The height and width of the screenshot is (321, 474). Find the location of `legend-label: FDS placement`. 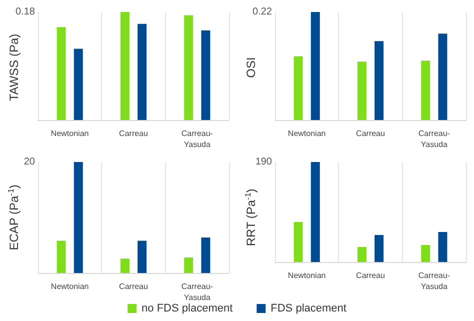

legend-label: FDS placement is located at coordinates (308, 308).